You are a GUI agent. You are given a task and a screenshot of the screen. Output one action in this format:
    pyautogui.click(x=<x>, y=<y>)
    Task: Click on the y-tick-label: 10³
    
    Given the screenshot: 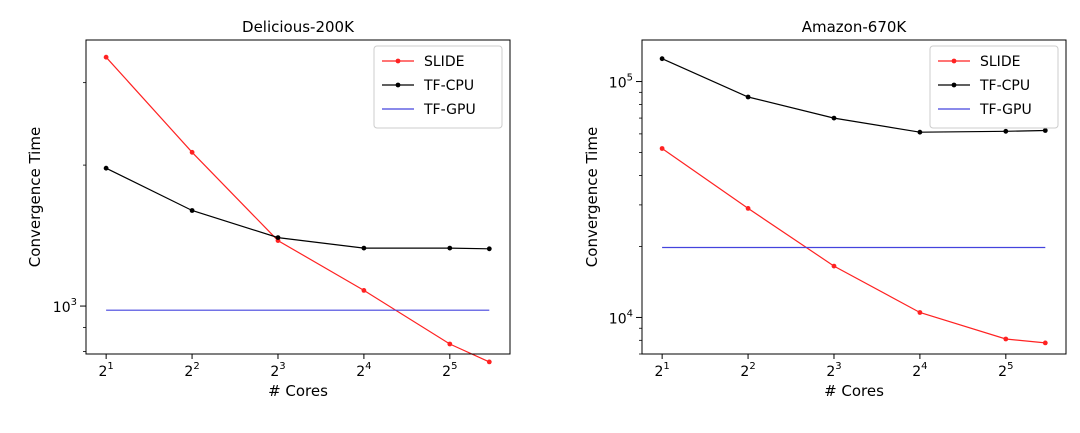 What is the action you would take?
    pyautogui.click(x=65, y=306)
    